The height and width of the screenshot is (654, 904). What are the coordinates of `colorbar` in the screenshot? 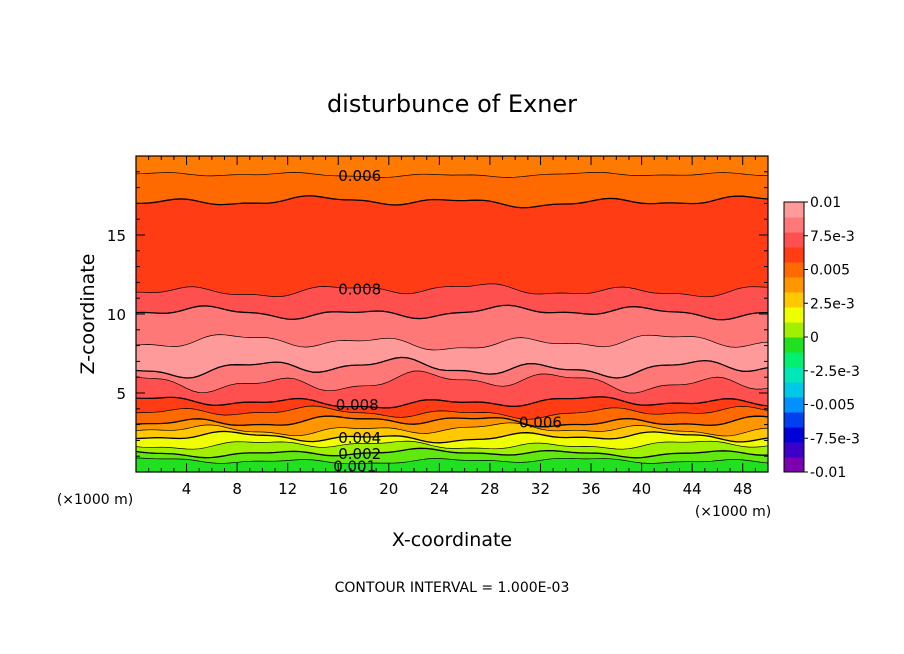 It's located at (794, 337).